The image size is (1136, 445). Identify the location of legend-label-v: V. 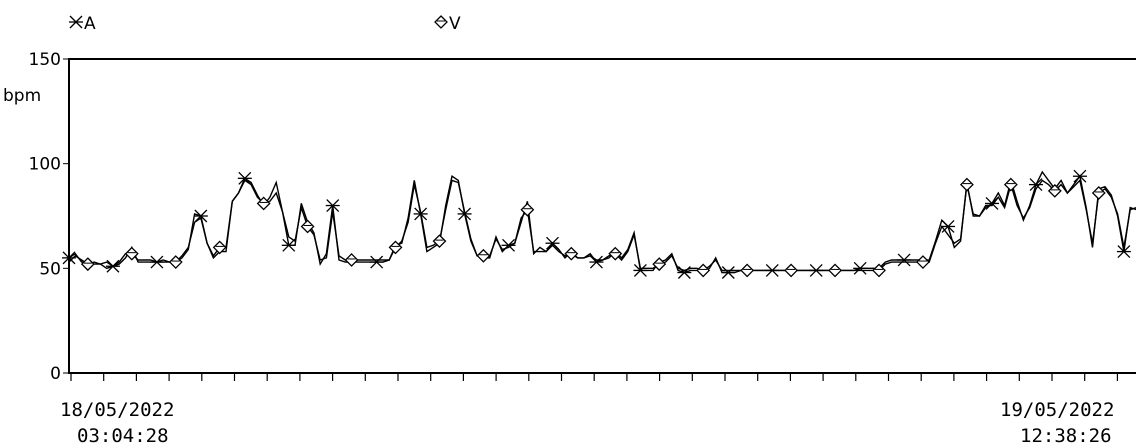
(455, 24).